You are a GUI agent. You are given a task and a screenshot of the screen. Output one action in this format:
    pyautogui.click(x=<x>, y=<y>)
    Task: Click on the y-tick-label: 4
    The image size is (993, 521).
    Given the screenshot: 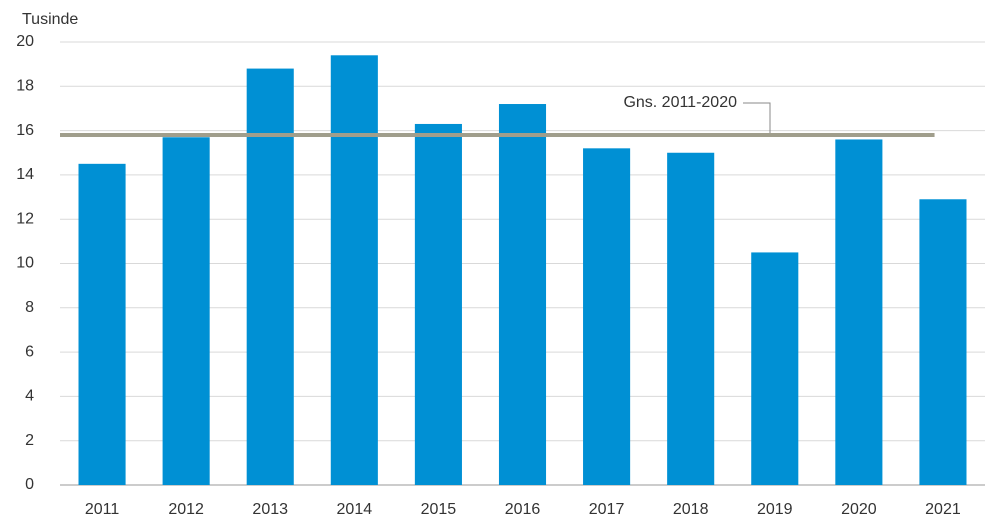 What is the action you would take?
    pyautogui.click(x=29, y=396)
    